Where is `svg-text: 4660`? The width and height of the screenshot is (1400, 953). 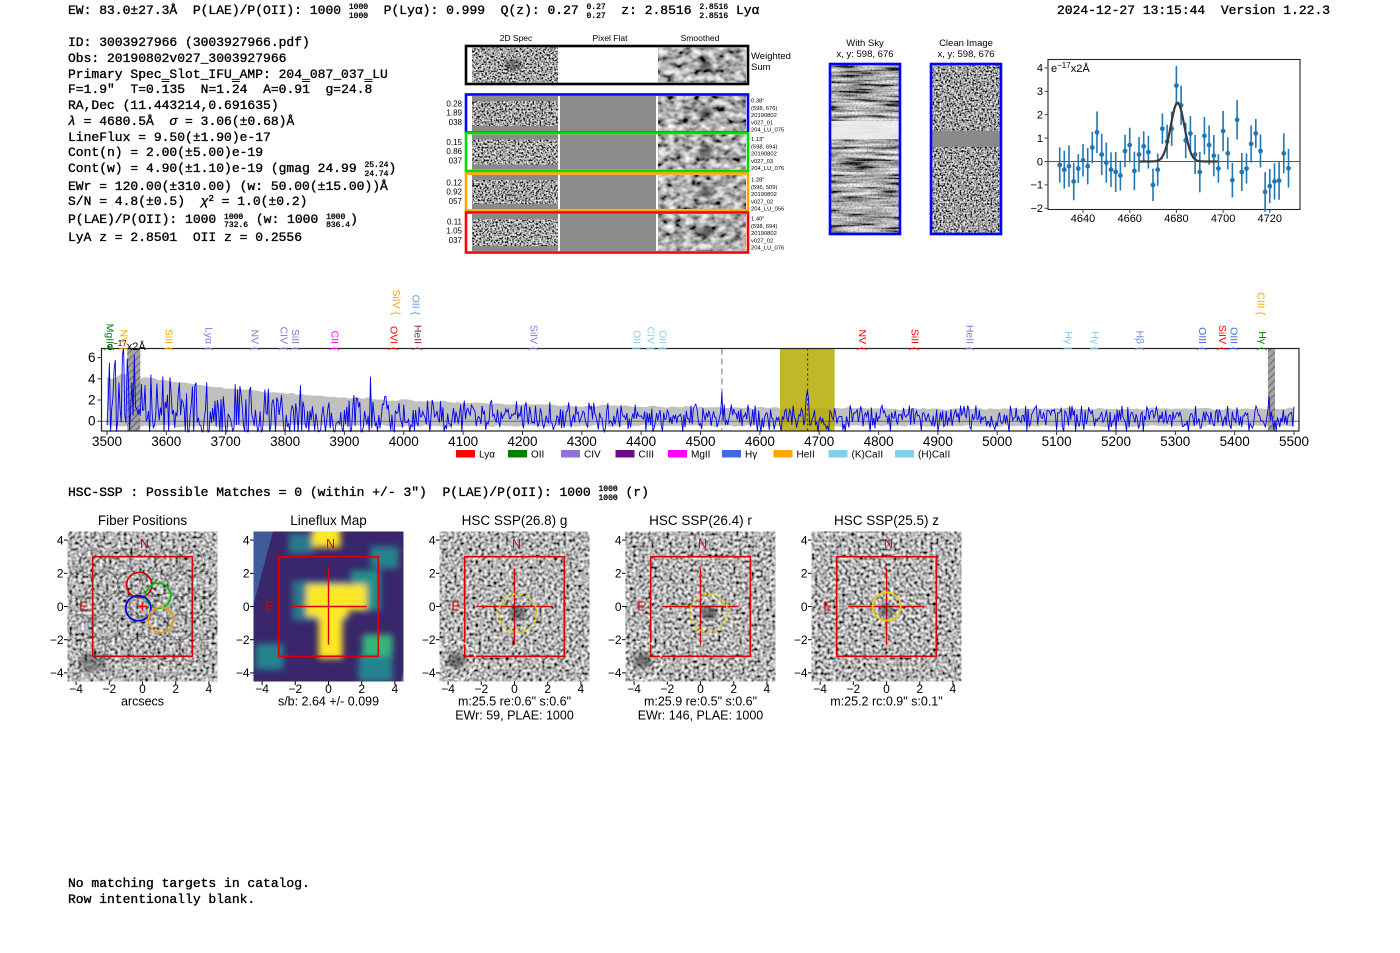
svg-text: 4660 is located at coordinates (1129, 219).